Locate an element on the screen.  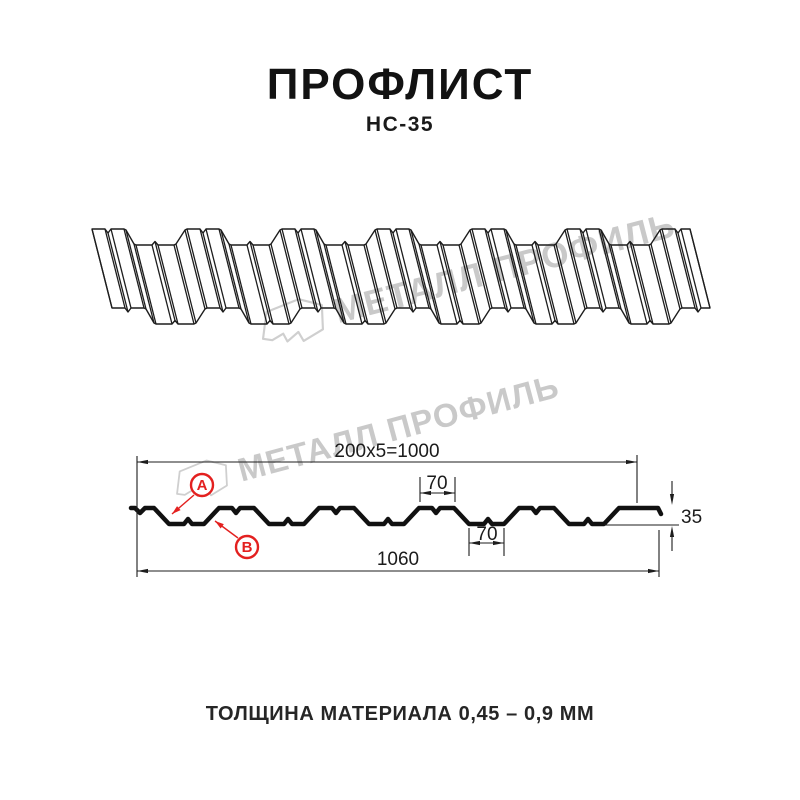
dim-overall-width: 1060 is located at coordinates (398, 559).